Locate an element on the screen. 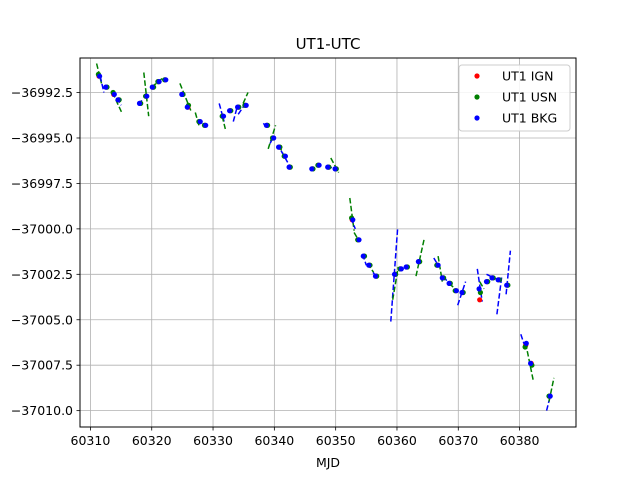 The image size is (640, 480). chart-title: UT1-UTC is located at coordinates (328, 44).